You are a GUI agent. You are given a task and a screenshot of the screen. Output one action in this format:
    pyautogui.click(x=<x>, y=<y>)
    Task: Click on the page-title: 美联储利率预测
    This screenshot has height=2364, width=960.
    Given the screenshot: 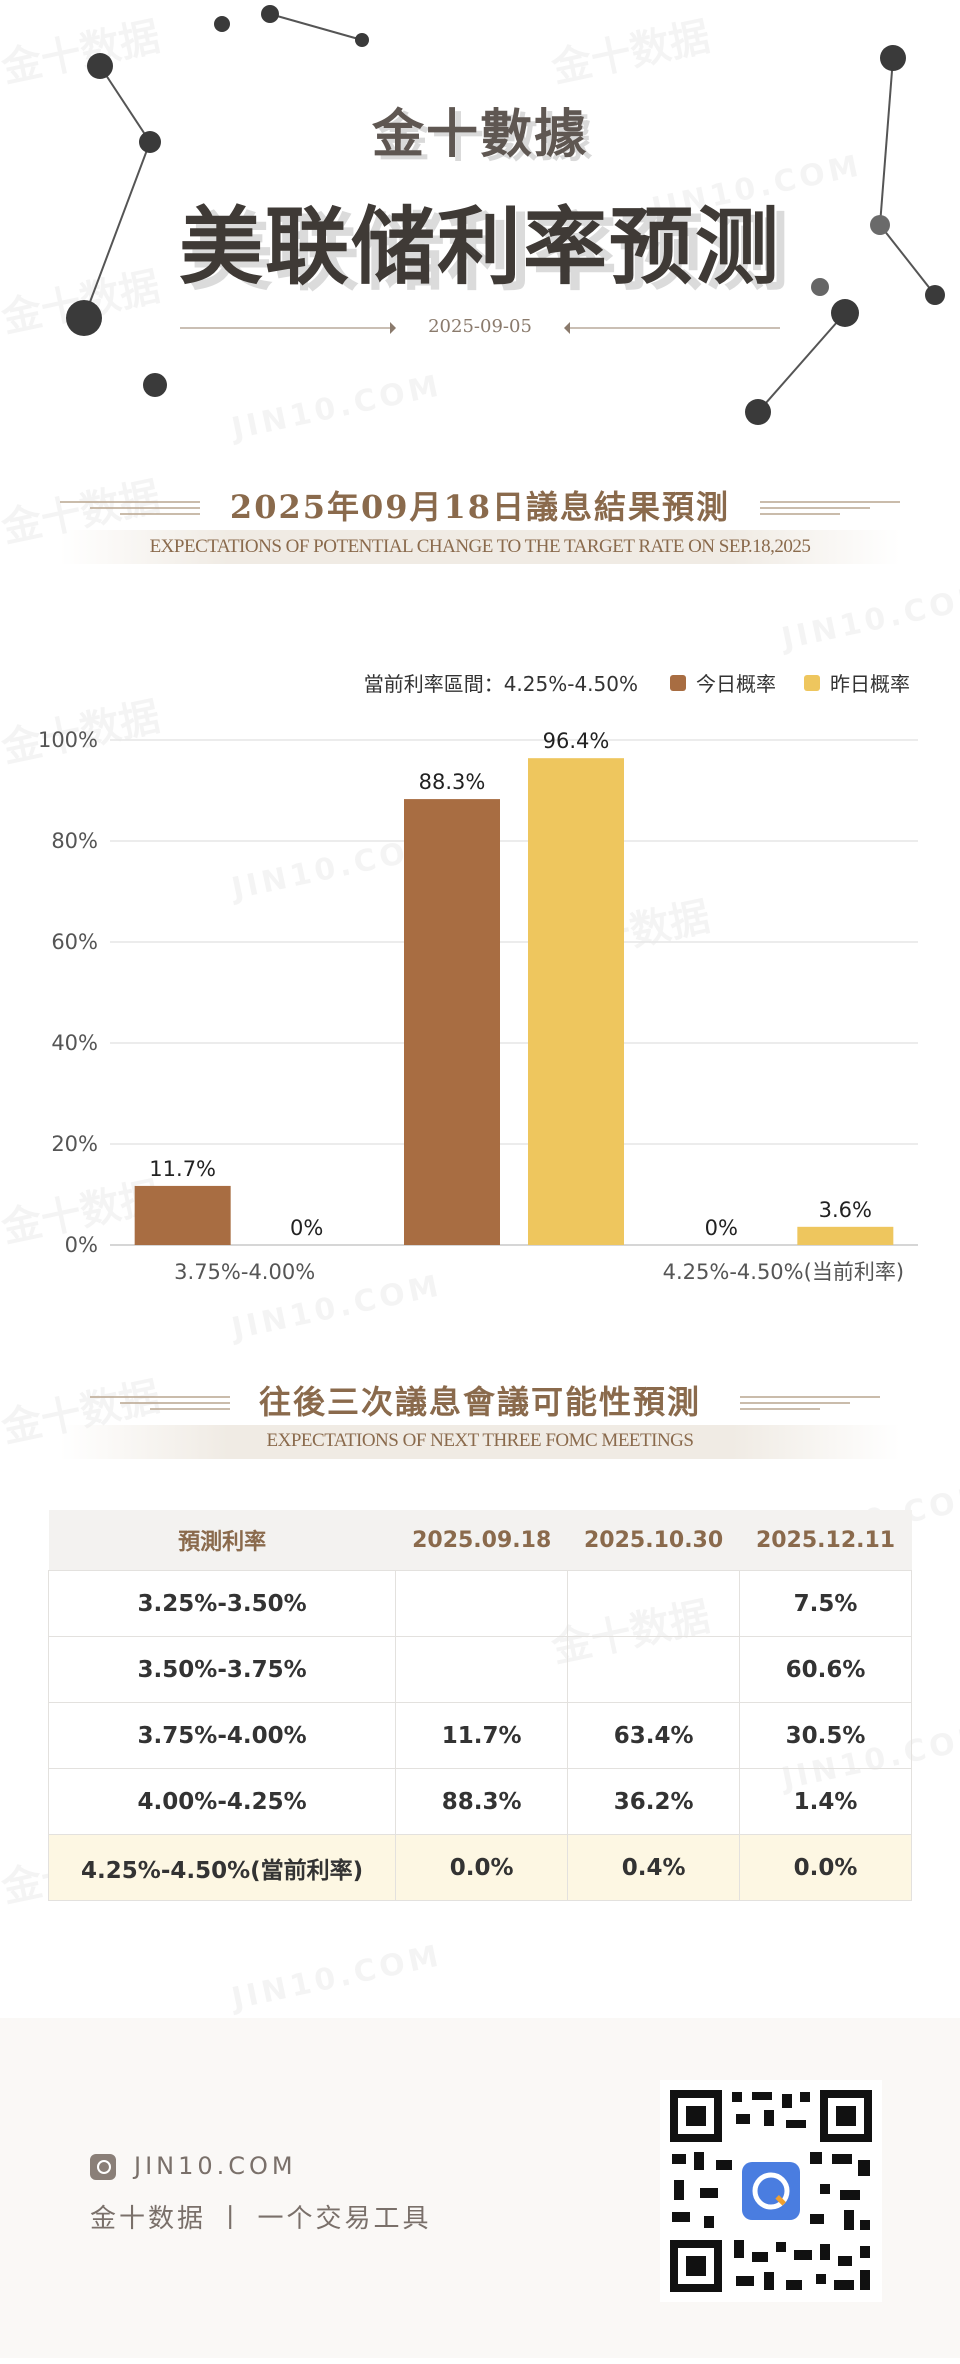 What is the action you would take?
    pyautogui.click(x=479, y=246)
    